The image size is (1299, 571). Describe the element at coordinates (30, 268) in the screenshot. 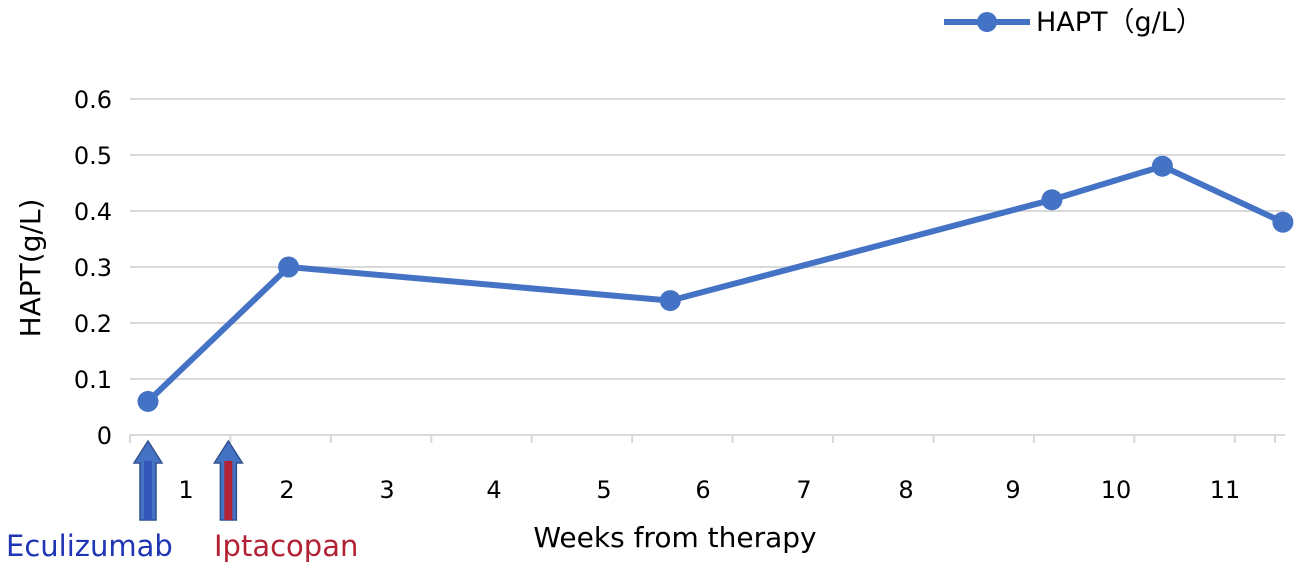

I see `y-axis-title: HAPT(g/L)` at that location.